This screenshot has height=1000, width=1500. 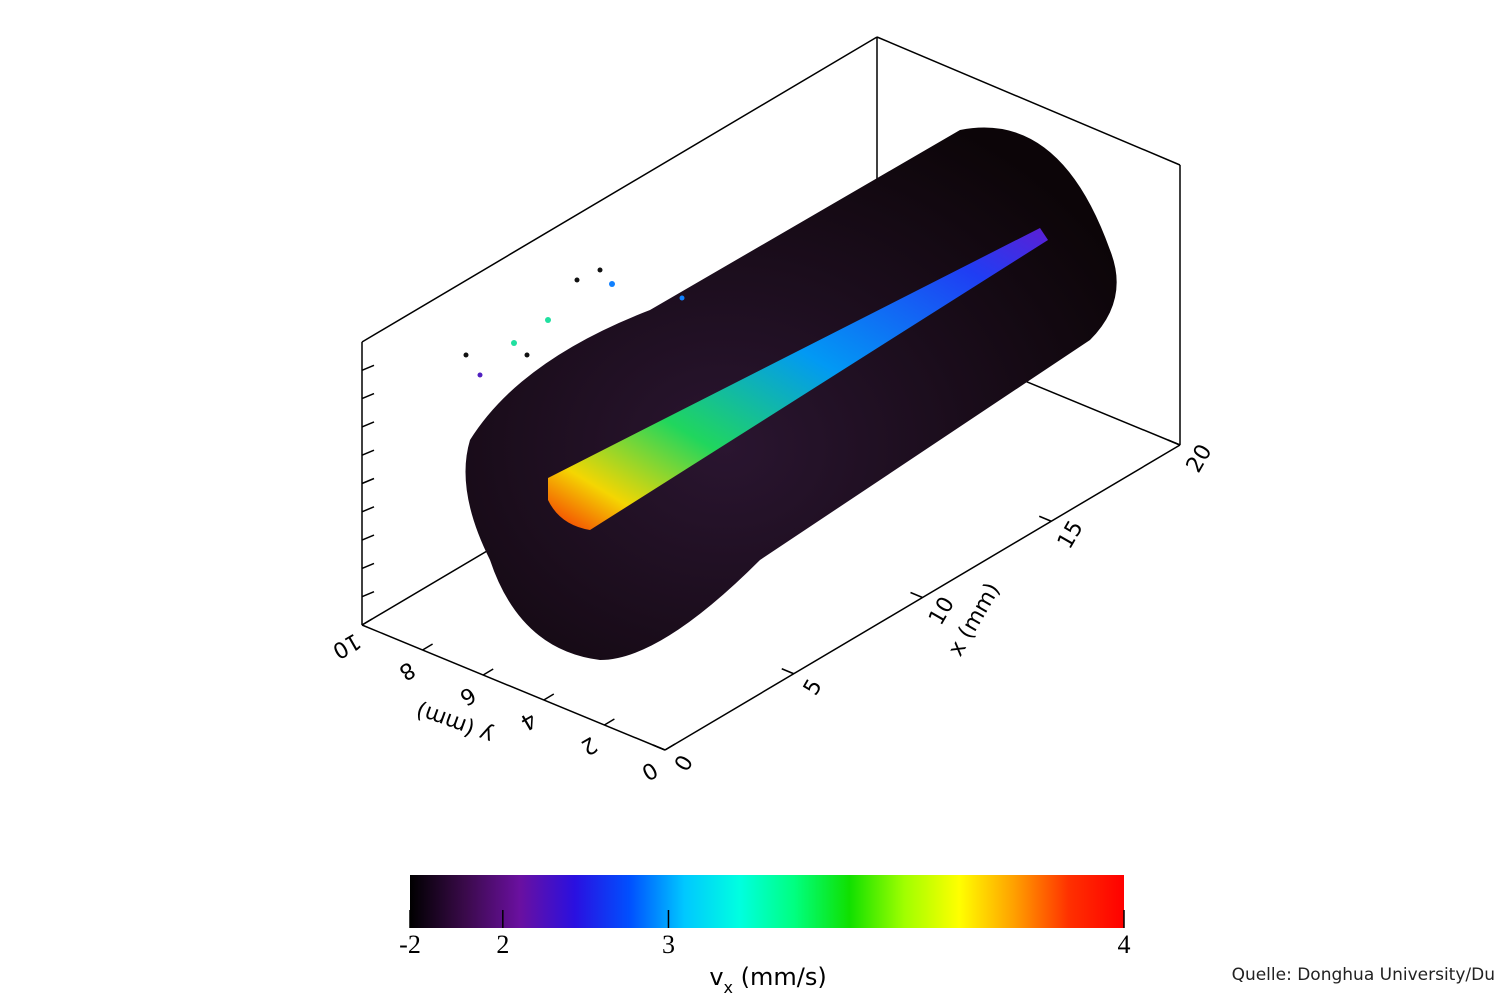 What do you see at coordinates (407, 670) in the screenshot?
I see `y-tick-label: 8` at bounding box center [407, 670].